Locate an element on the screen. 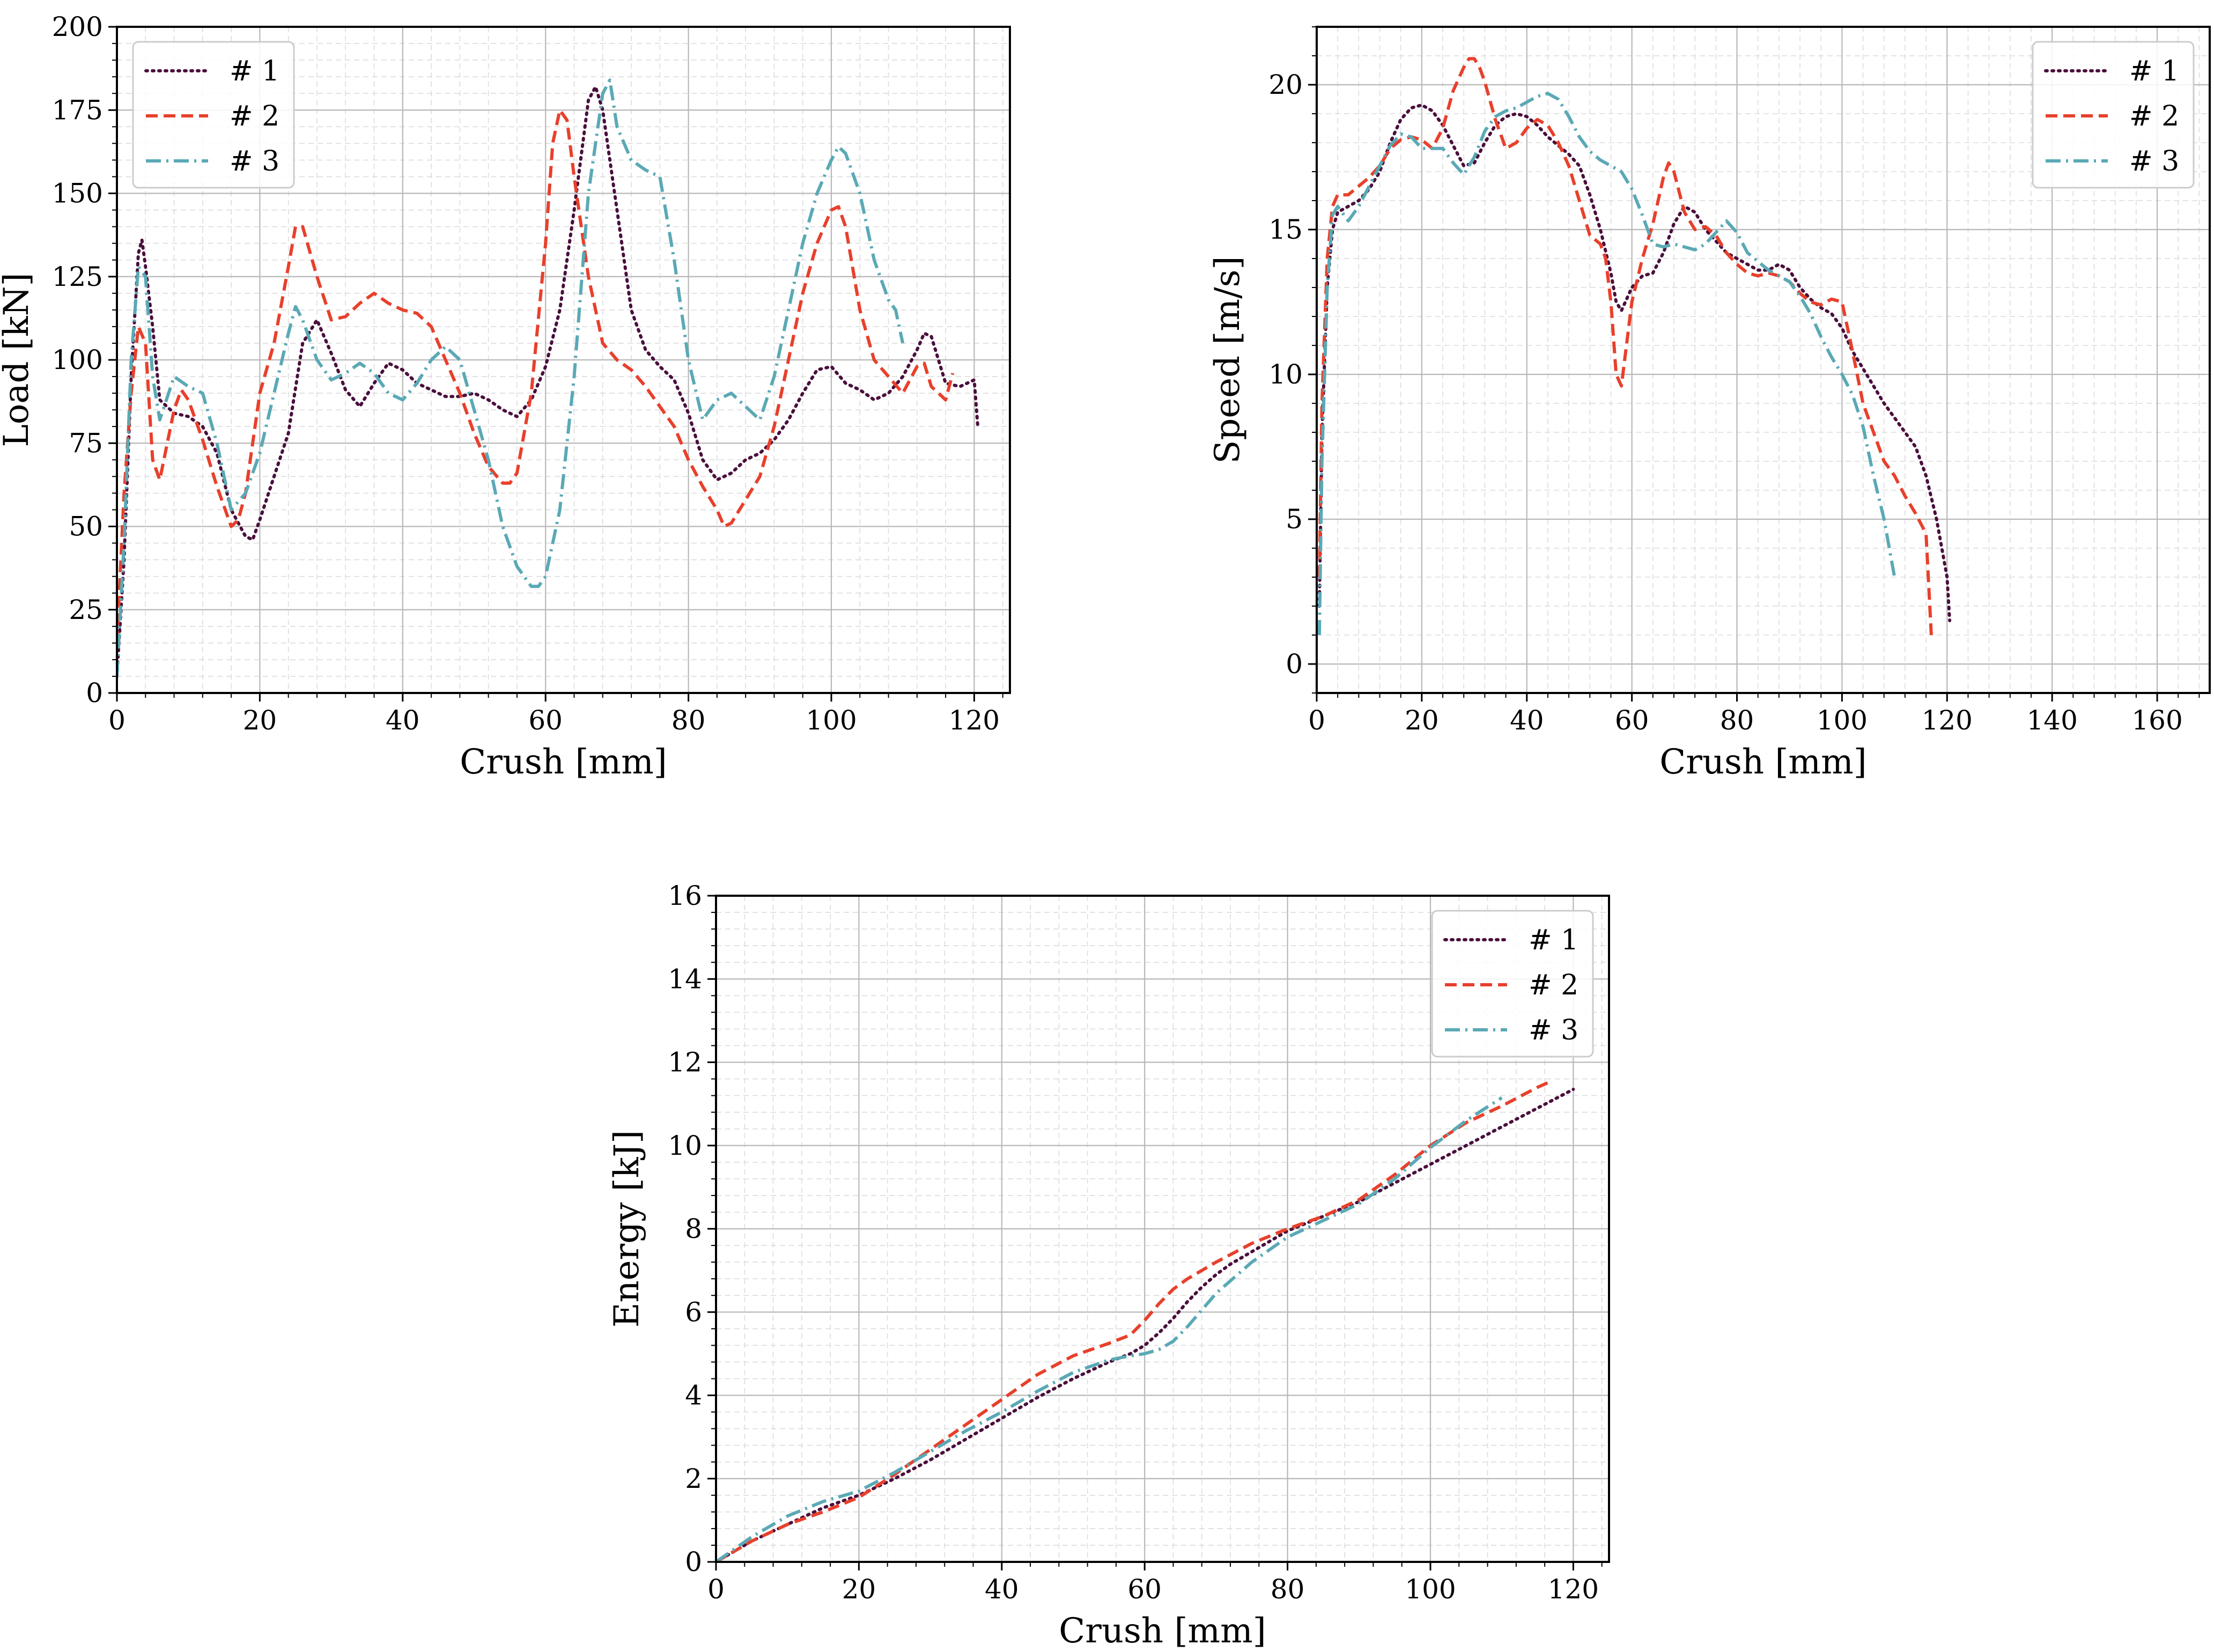  y-tick-label: 75 is located at coordinates (86, 443).